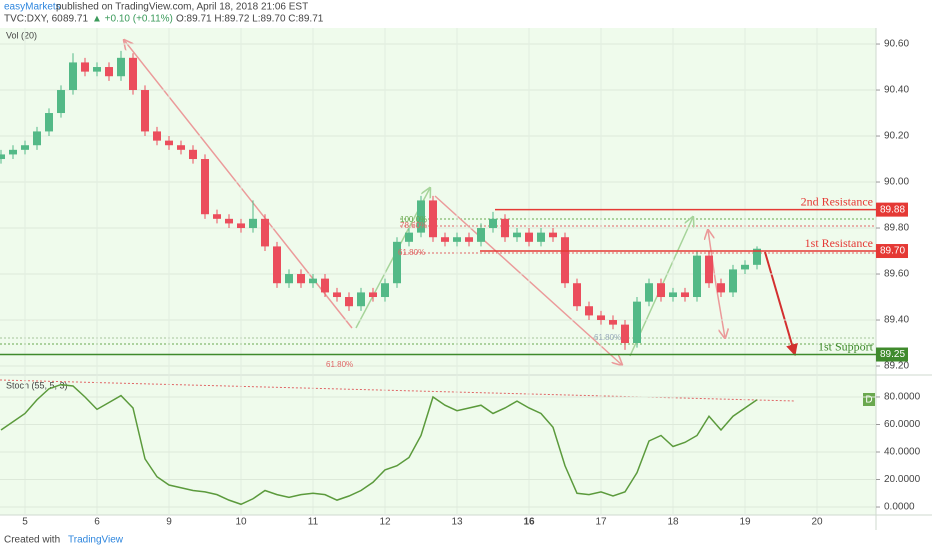 Image resolution: width=932 pixels, height=555 pixels. I want to click on y-tick-label: 40.0000, so click(902, 452).